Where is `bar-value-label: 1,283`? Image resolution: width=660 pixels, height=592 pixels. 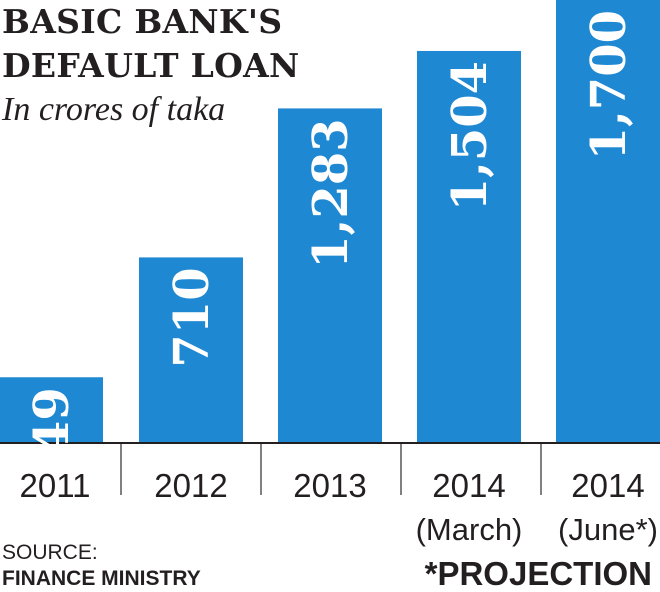
bar-value-label: 1,283 is located at coordinates (331, 193).